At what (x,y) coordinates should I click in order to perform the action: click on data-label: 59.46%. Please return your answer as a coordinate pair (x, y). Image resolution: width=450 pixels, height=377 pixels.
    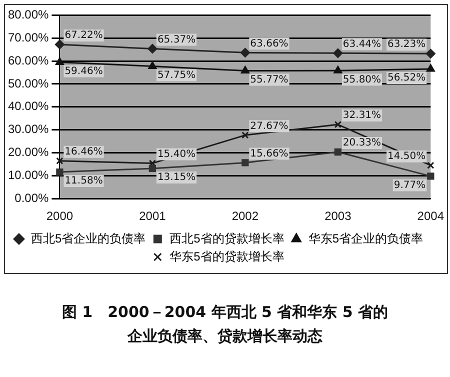
    Looking at the image, I should click on (83, 71).